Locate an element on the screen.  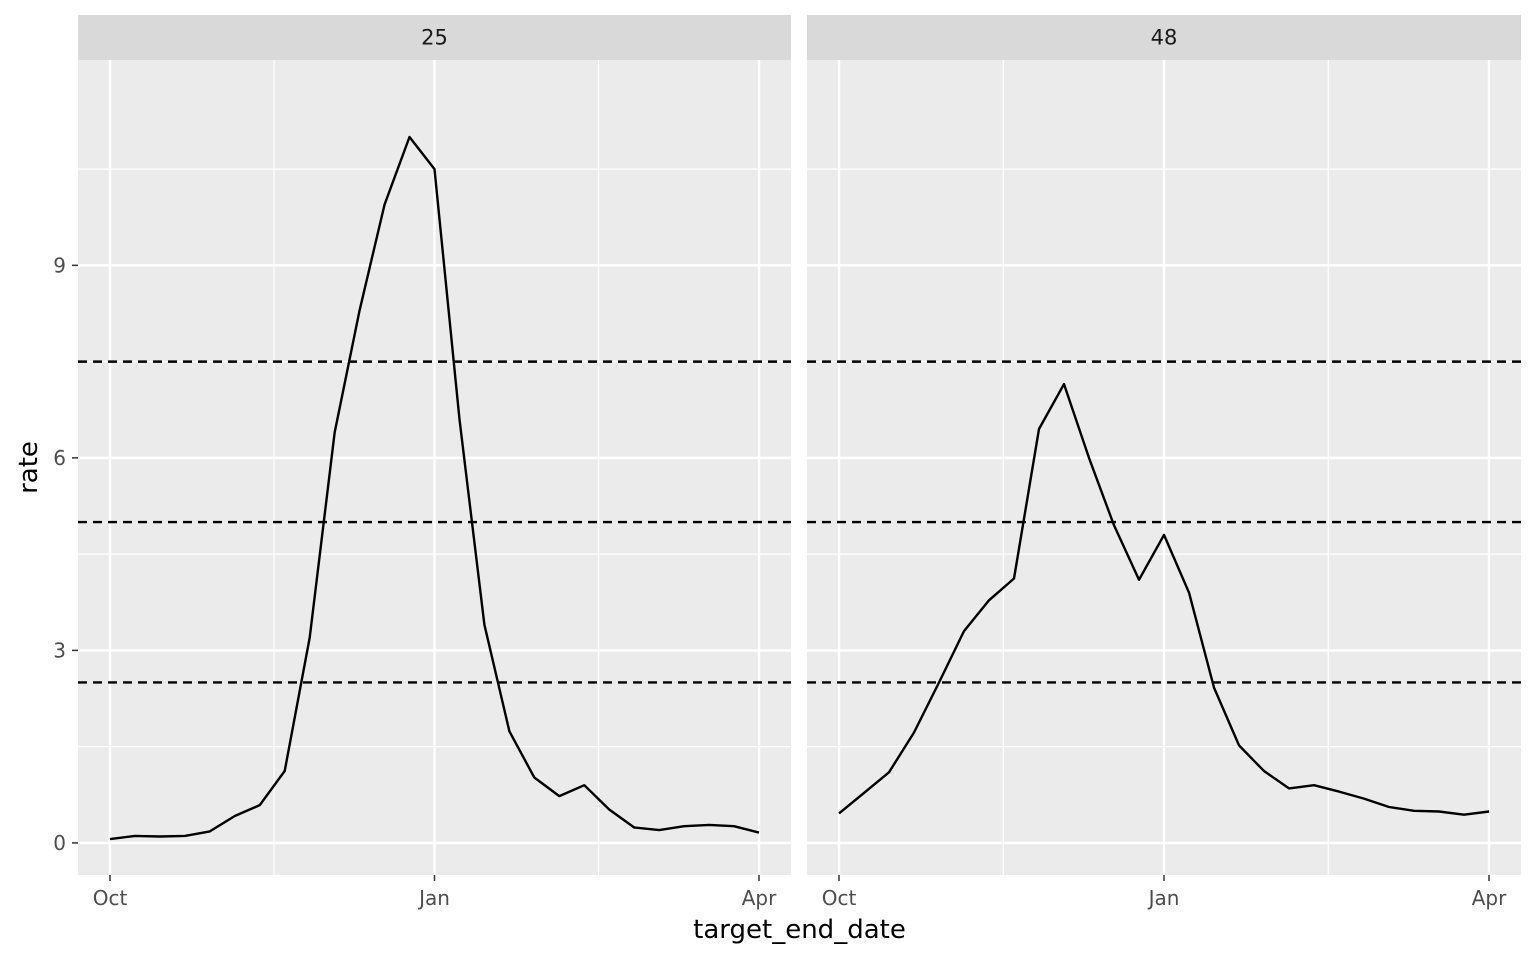
y-tick-label: 0 is located at coordinates (59, 843).